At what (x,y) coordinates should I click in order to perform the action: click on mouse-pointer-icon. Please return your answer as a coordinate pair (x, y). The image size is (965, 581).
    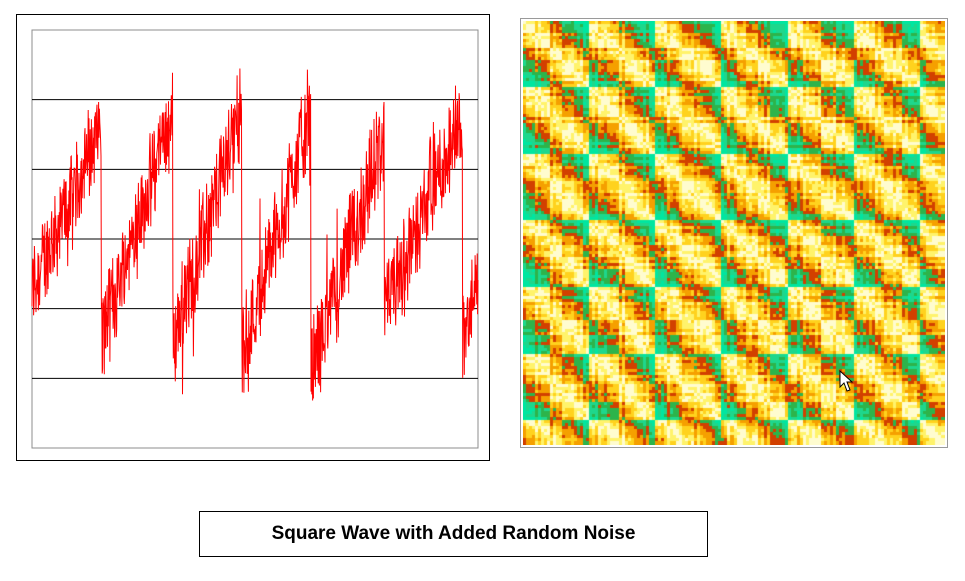
    Looking at the image, I should click on (846, 381).